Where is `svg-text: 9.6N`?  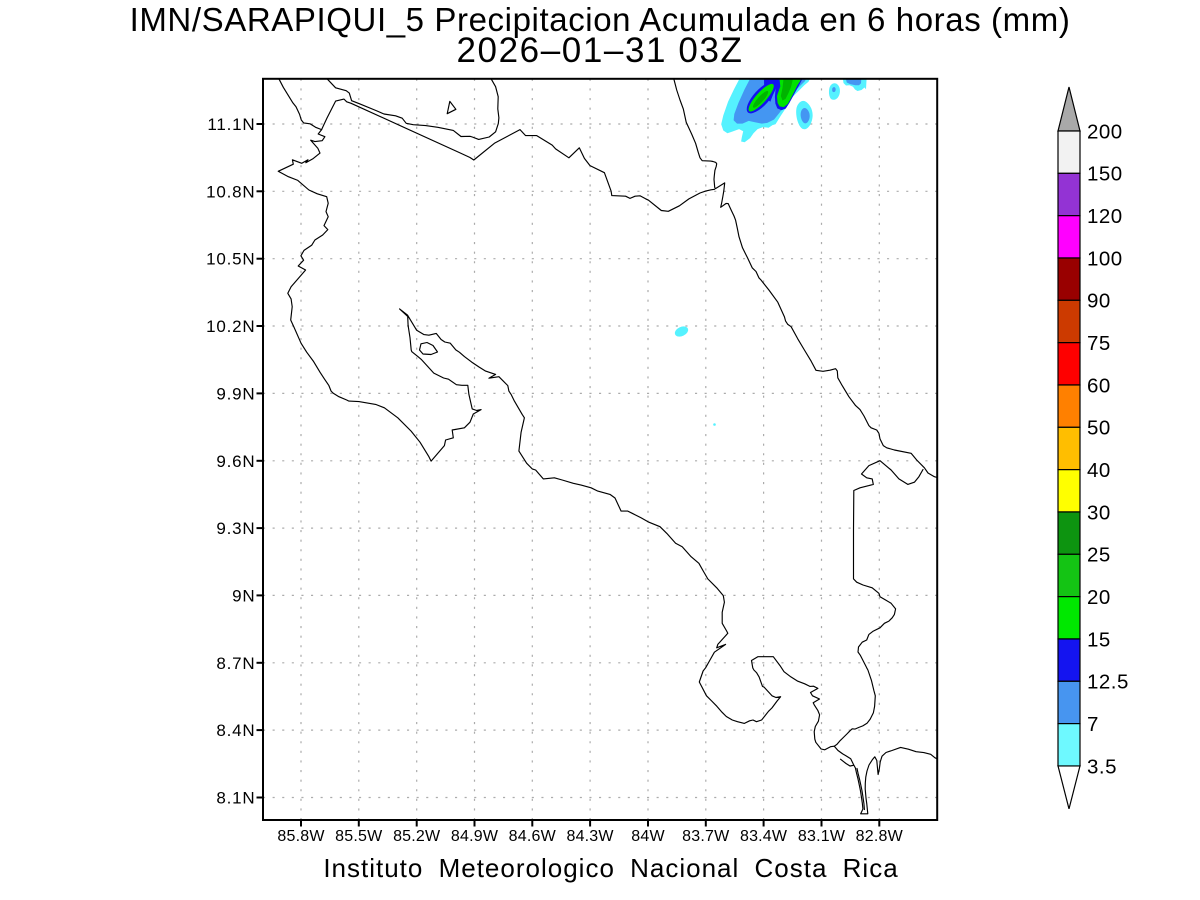
svg-text: 9.6N is located at coordinates (235, 461).